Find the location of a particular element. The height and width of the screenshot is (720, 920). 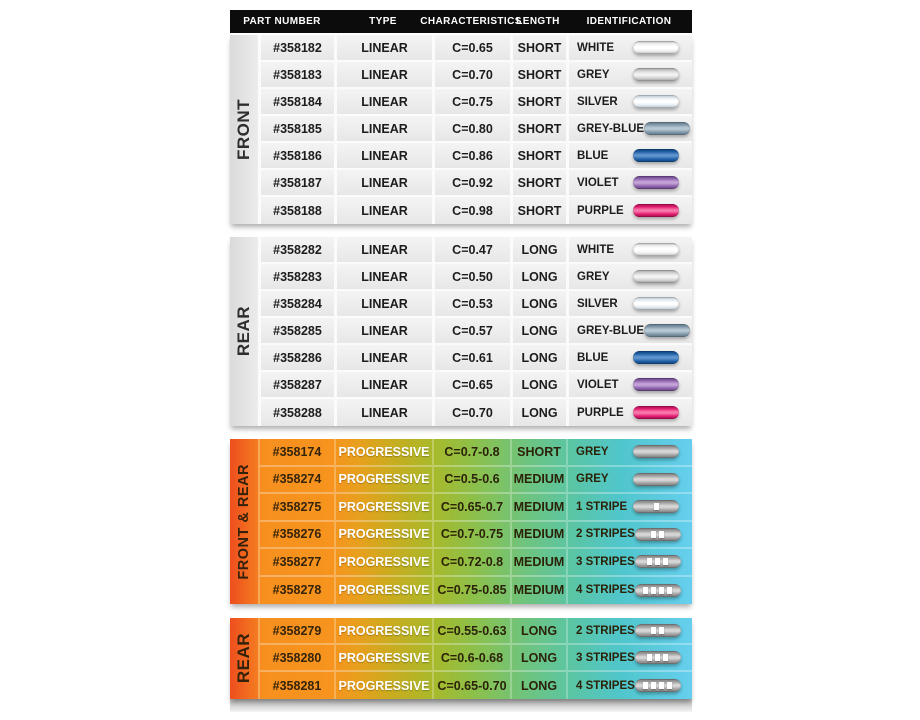

cell-characteristics: C=0.50 is located at coordinates (471, 277).